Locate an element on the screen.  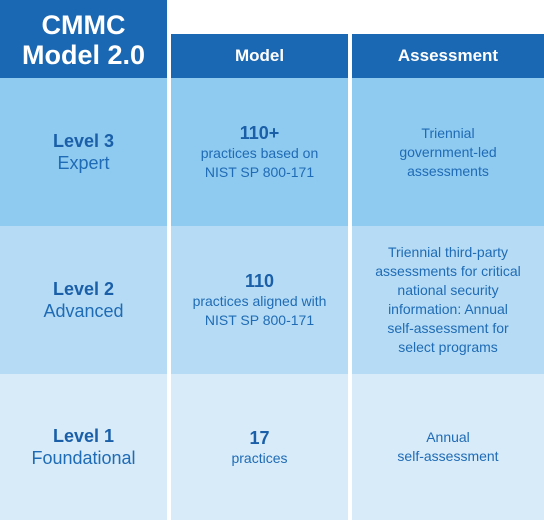
level-2-assessment-line: select programs is located at coordinates (448, 347).